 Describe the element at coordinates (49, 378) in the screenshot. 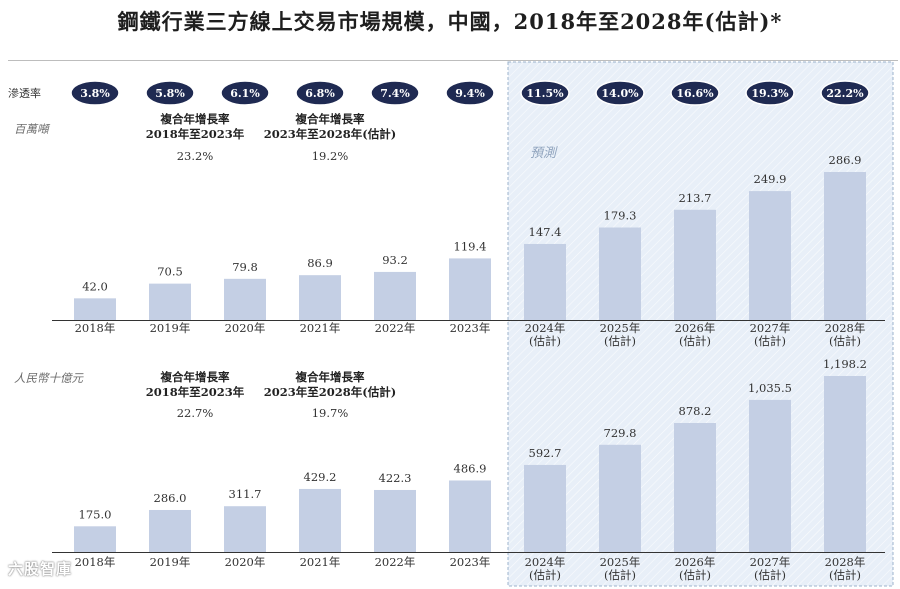

I see `unit-label: 人民幣十億元` at that location.